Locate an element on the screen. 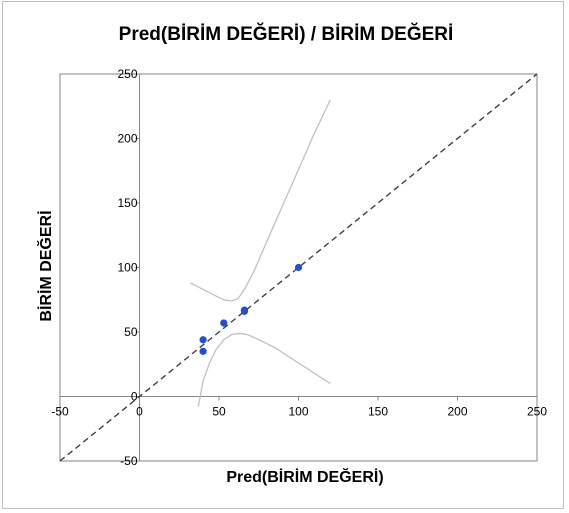 Image resolution: width=569 pixels, height=513 pixels. x-tick-label: 150 is located at coordinates (378, 412).